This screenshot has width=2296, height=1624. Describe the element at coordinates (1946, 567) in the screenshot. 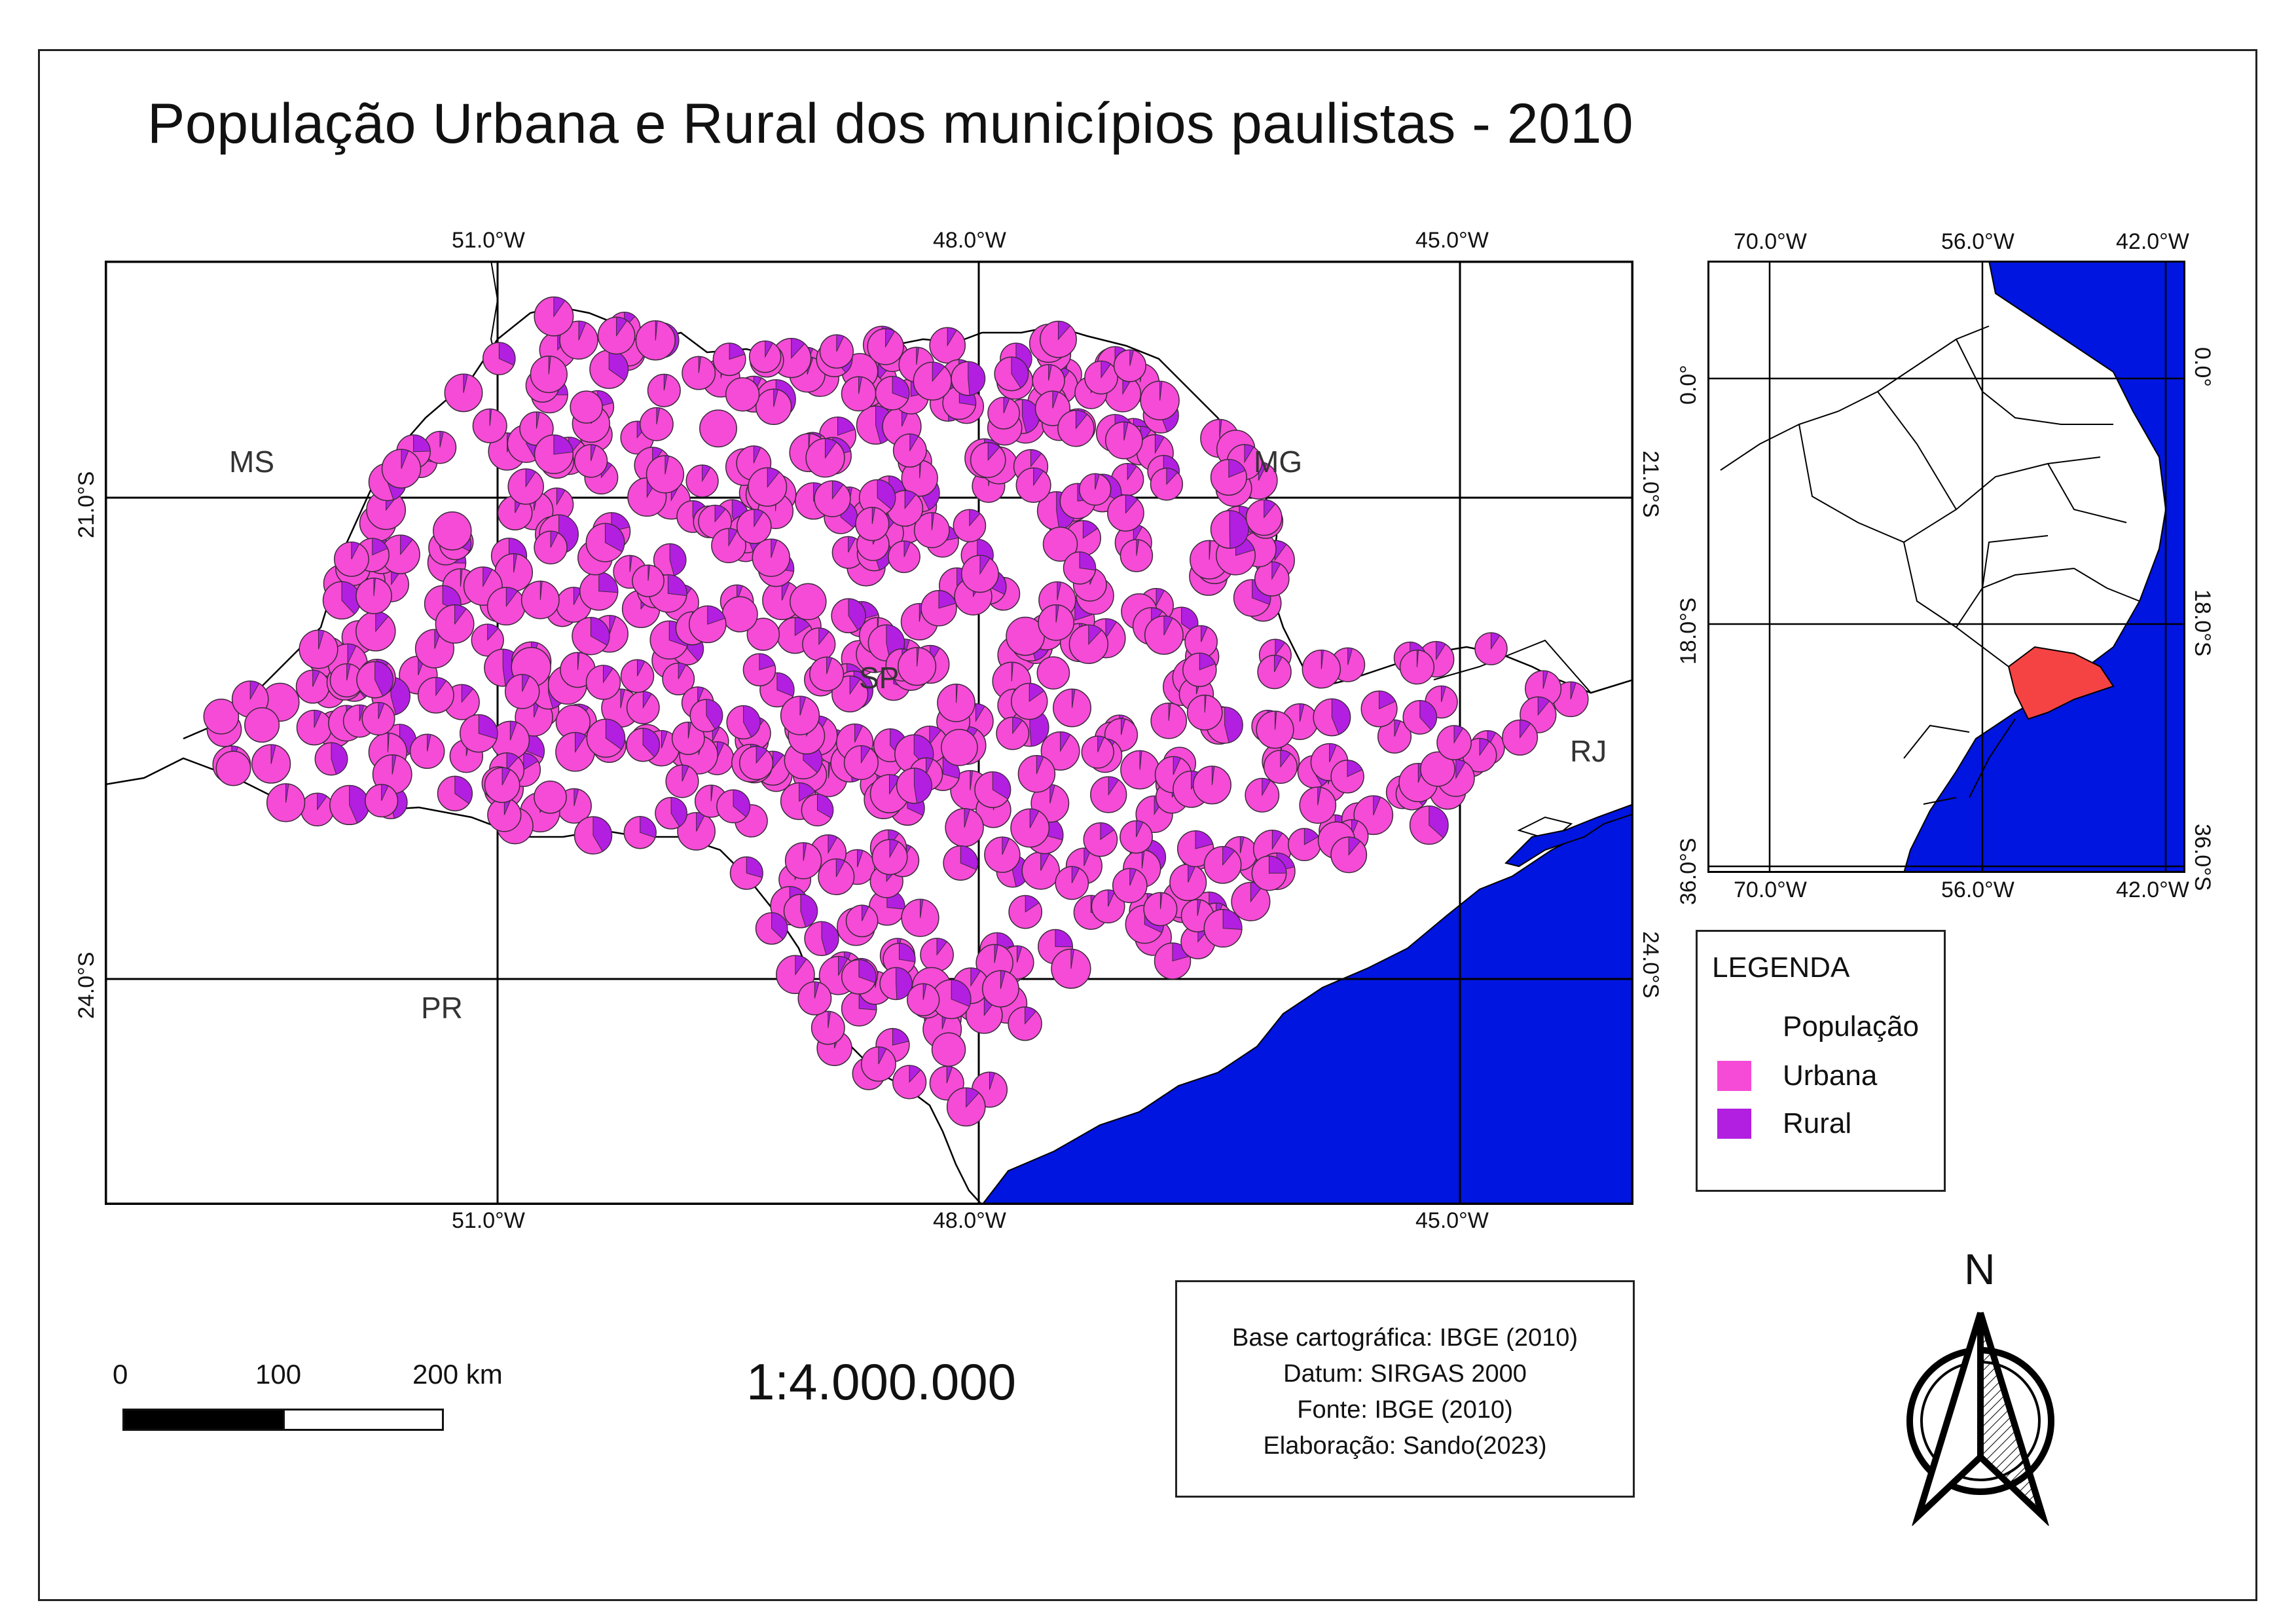

I see `inset-map` at that location.